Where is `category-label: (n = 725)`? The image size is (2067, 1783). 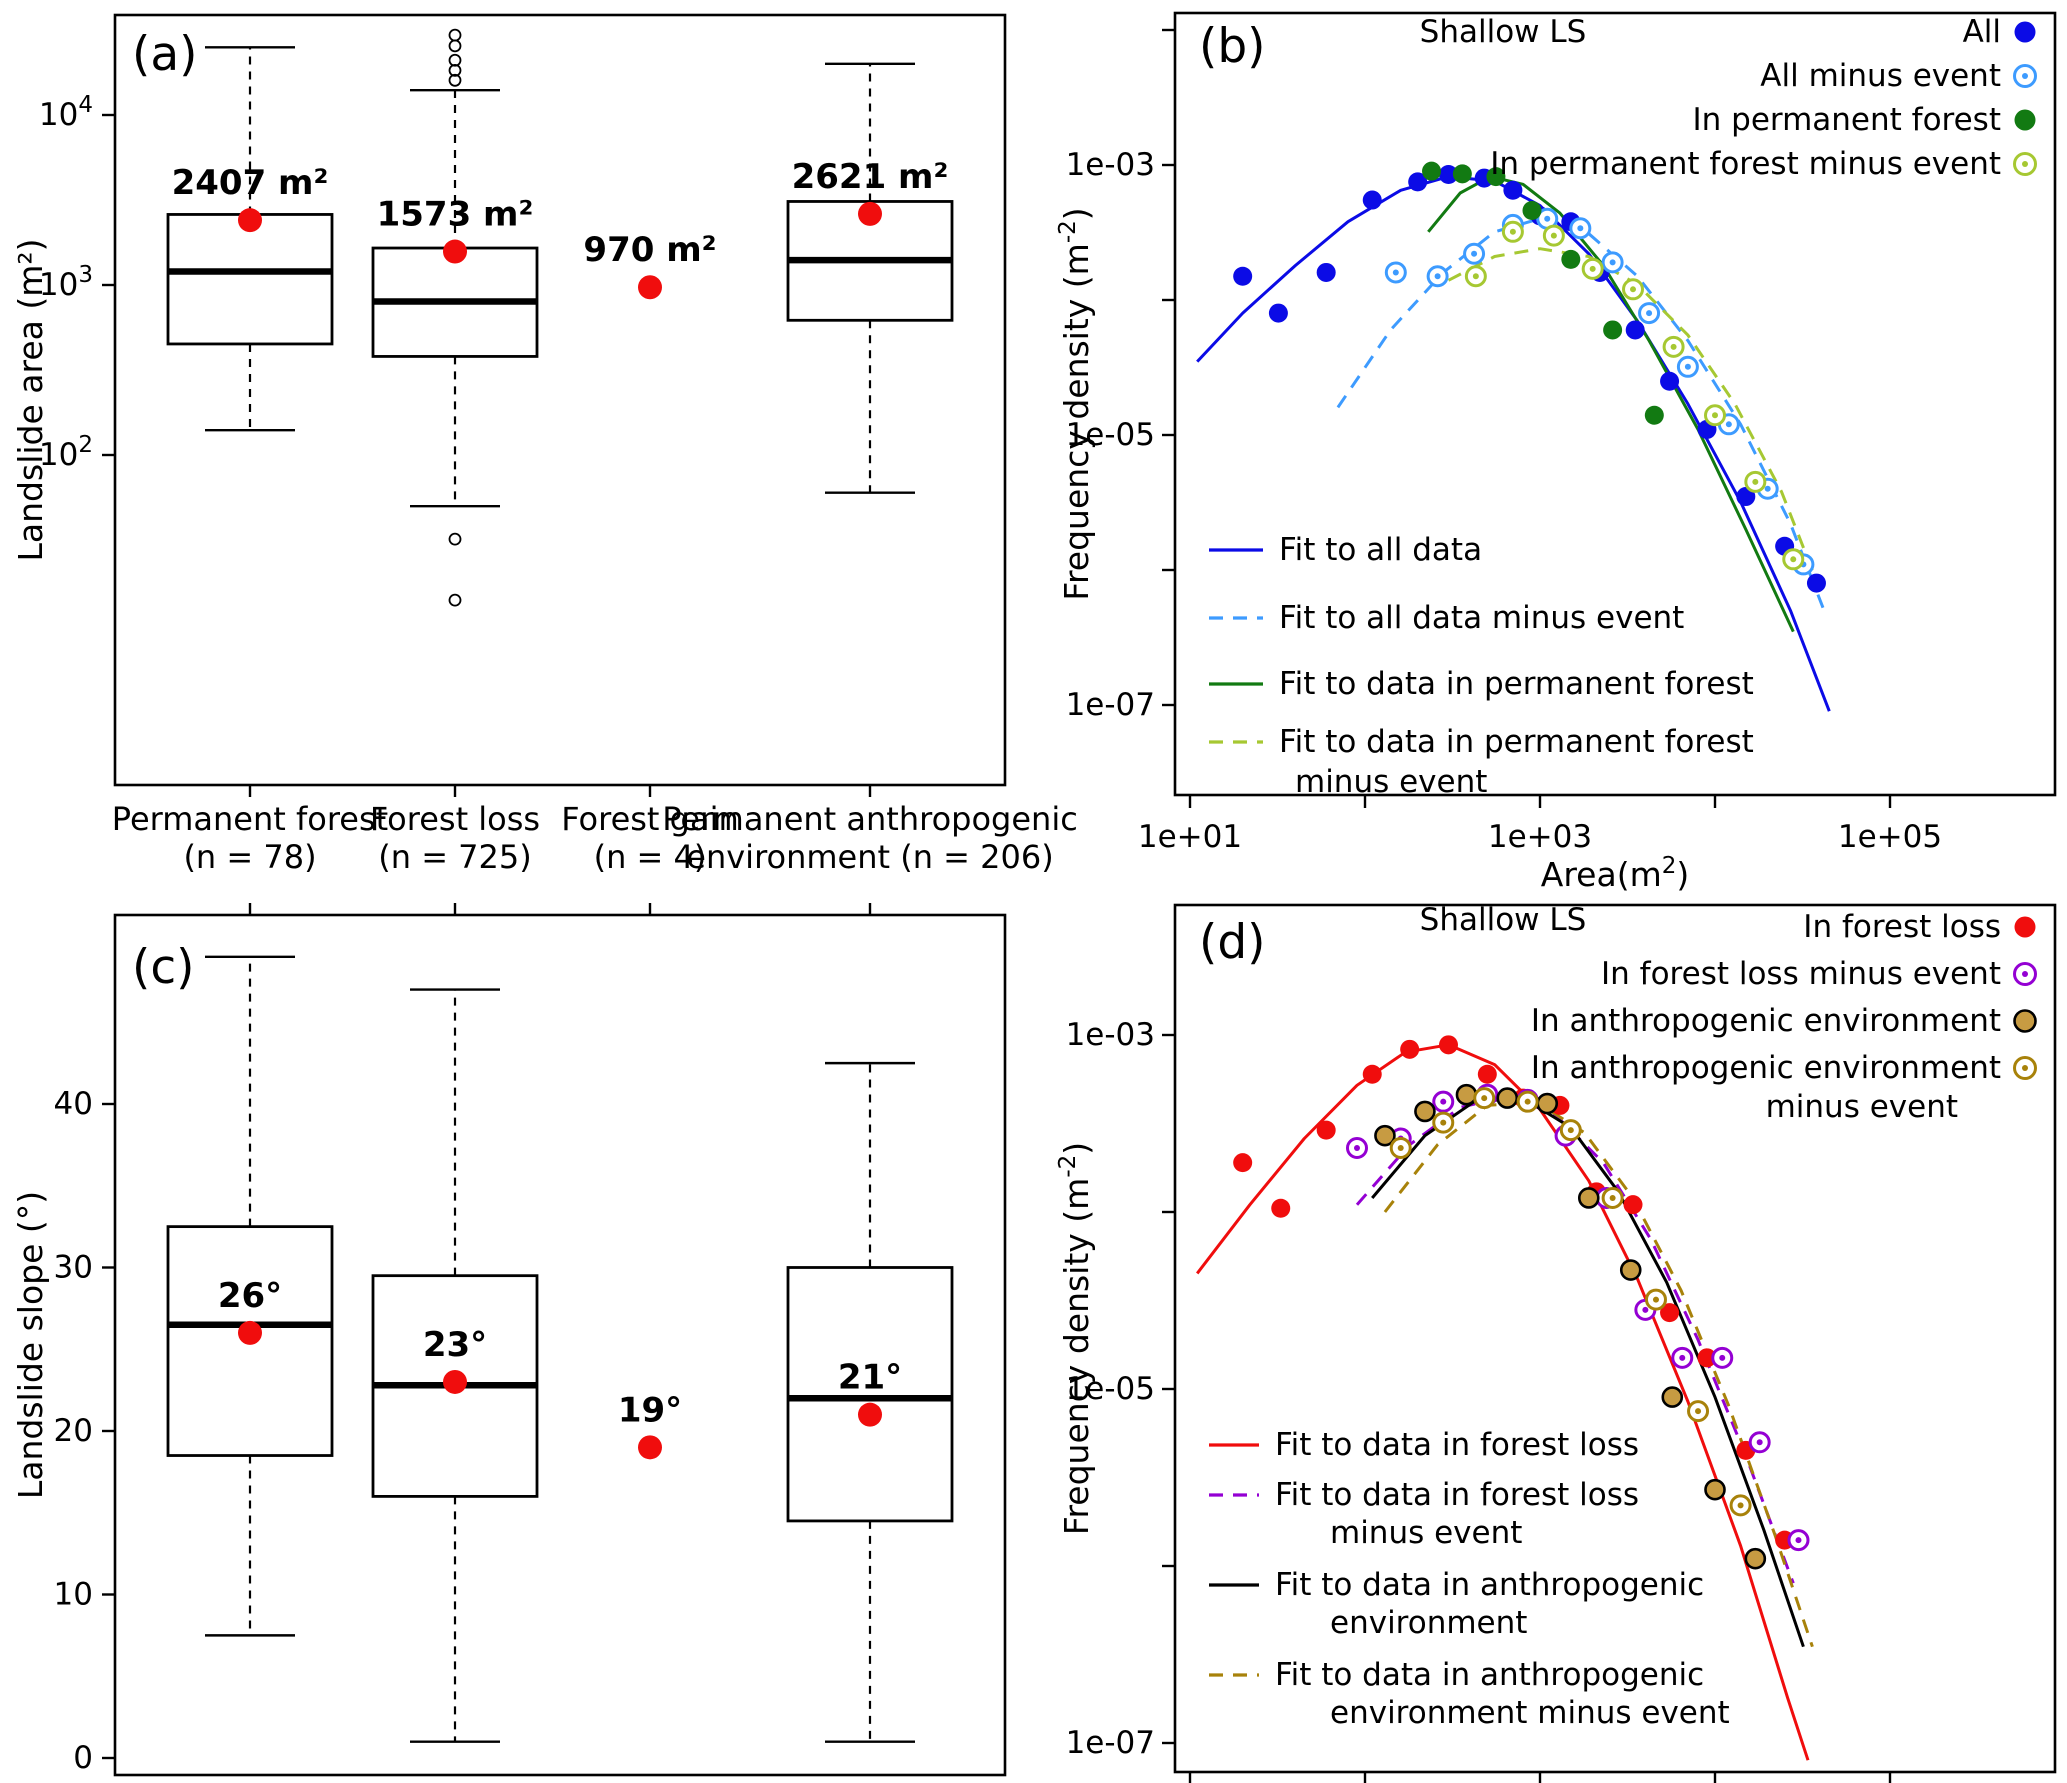
category-label: (n = 725) is located at coordinates (454, 857).